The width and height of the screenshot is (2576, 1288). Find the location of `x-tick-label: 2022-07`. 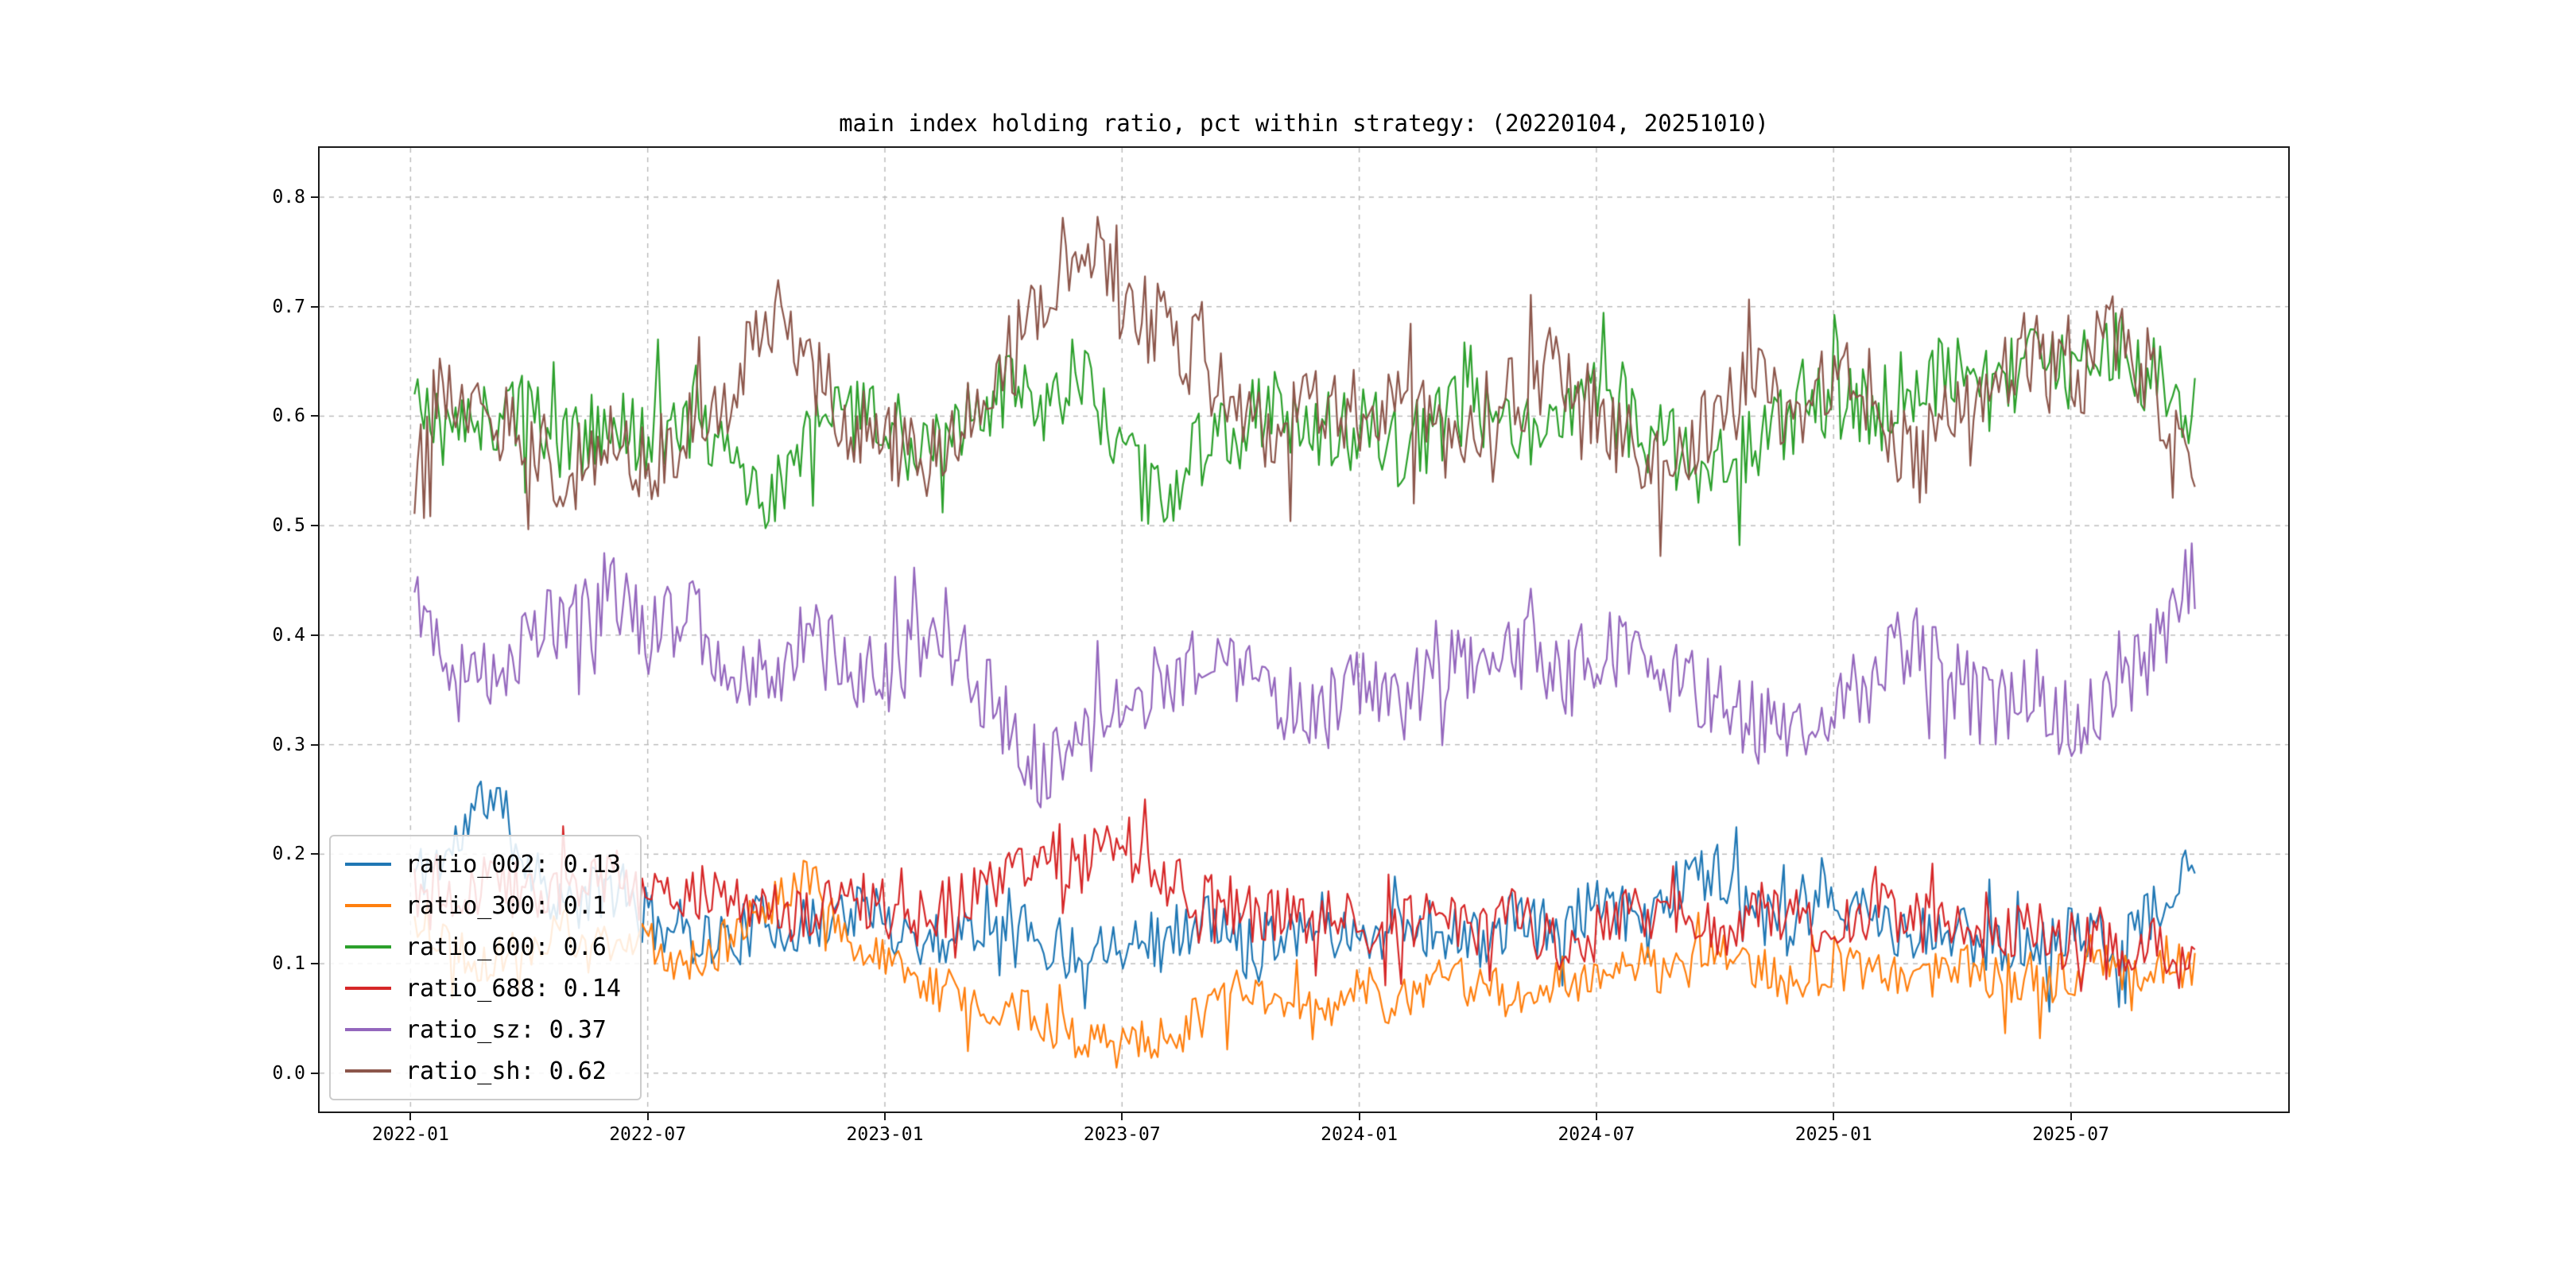

x-tick-label: 2022-07 is located at coordinates (648, 1134).